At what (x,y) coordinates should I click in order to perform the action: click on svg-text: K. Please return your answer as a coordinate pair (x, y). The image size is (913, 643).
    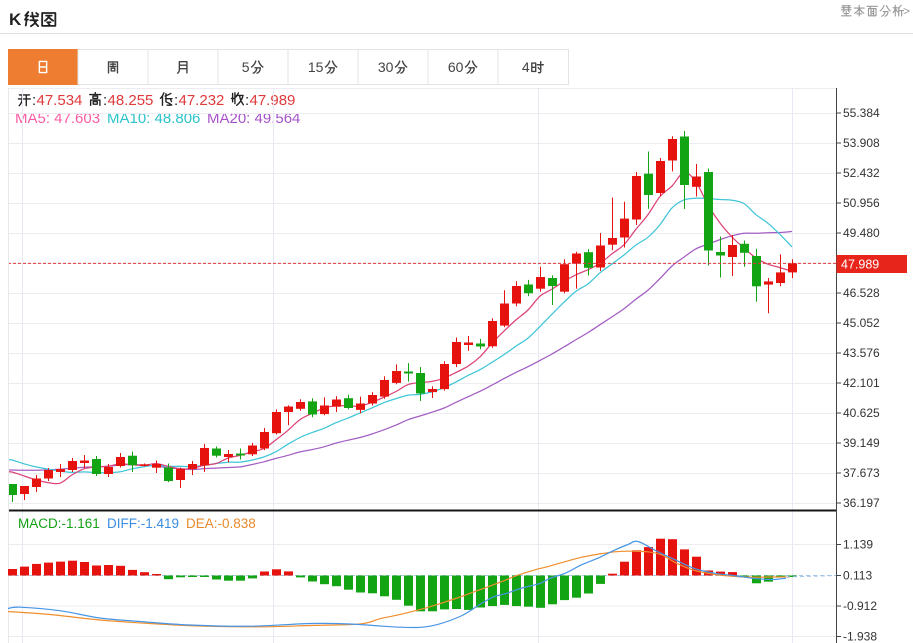
    Looking at the image, I should click on (15, 19).